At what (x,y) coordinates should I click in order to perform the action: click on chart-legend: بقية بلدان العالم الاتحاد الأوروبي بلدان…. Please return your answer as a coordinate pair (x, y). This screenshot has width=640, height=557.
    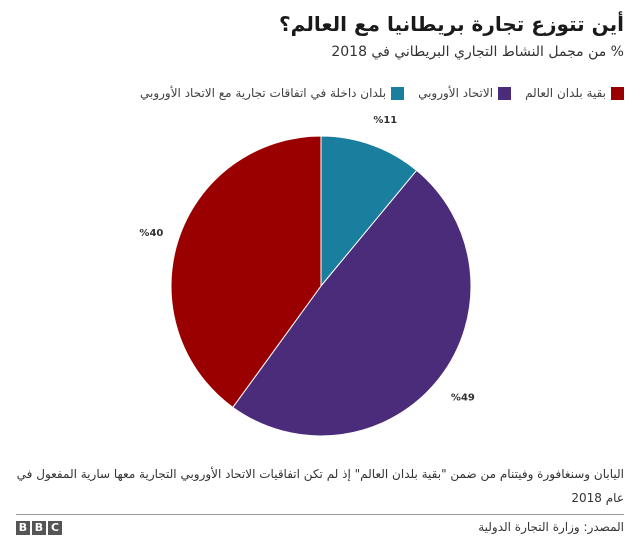
    Looking at the image, I should click on (320, 93).